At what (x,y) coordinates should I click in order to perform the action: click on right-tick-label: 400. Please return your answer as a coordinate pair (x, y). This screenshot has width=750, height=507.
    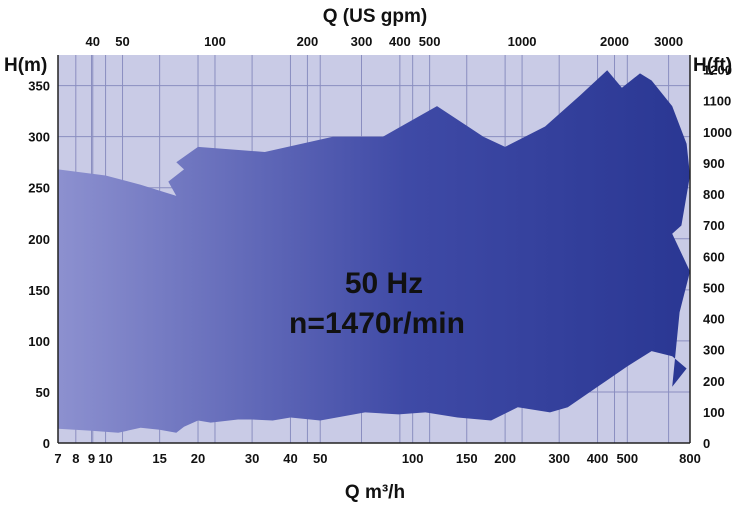
    Looking at the image, I should click on (714, 319).